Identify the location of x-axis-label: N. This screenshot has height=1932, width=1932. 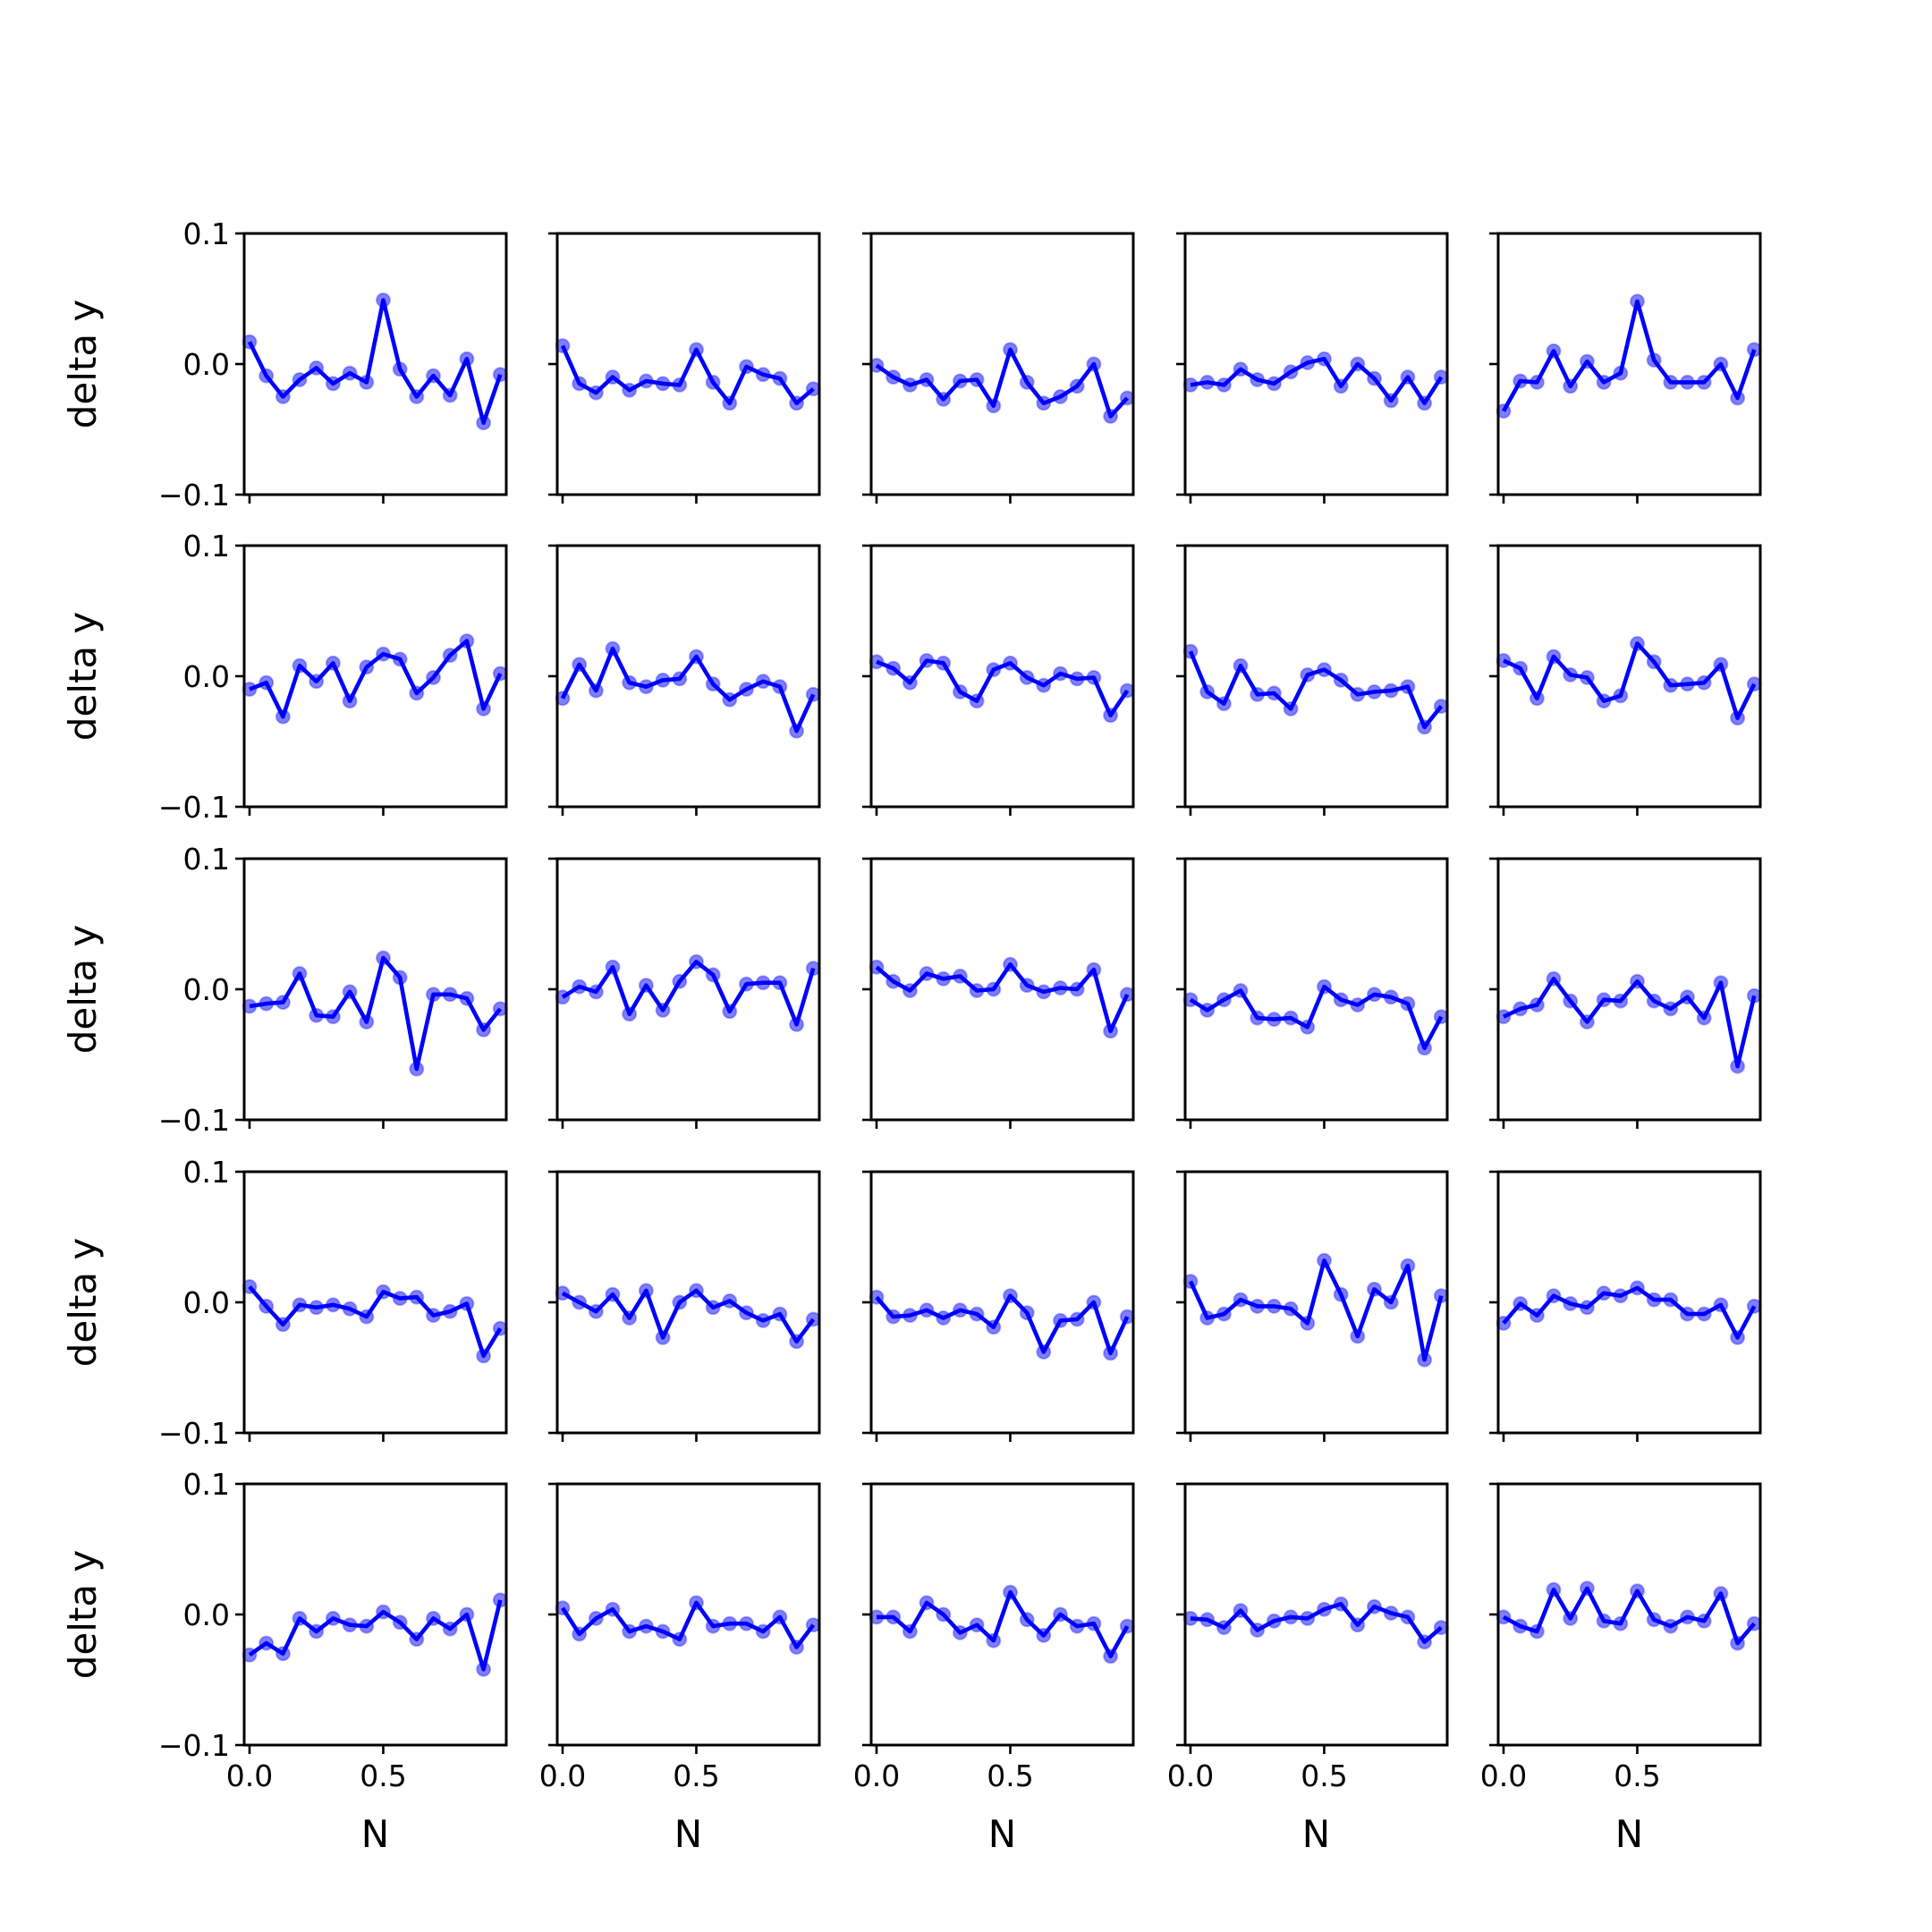
(1629, 1834).